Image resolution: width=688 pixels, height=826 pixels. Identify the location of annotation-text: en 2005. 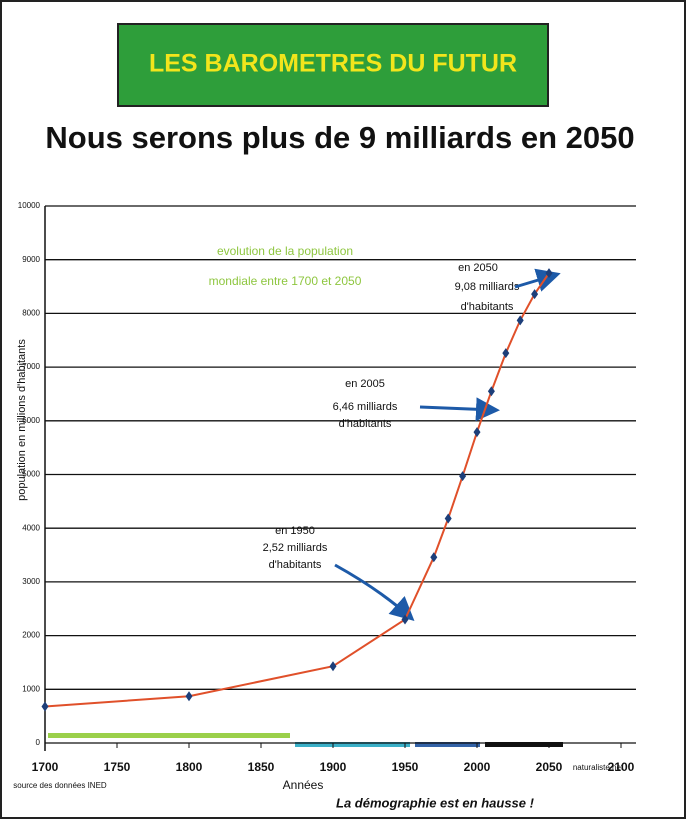
(365, 384).